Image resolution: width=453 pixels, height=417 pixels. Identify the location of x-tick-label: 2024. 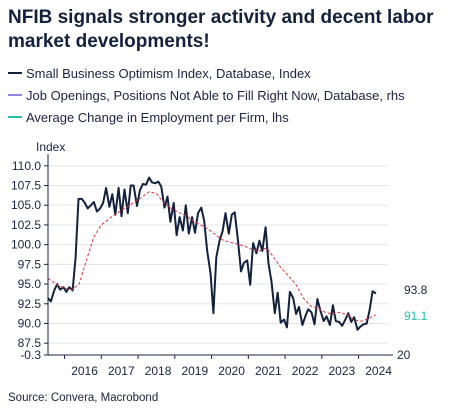
(378, 371).